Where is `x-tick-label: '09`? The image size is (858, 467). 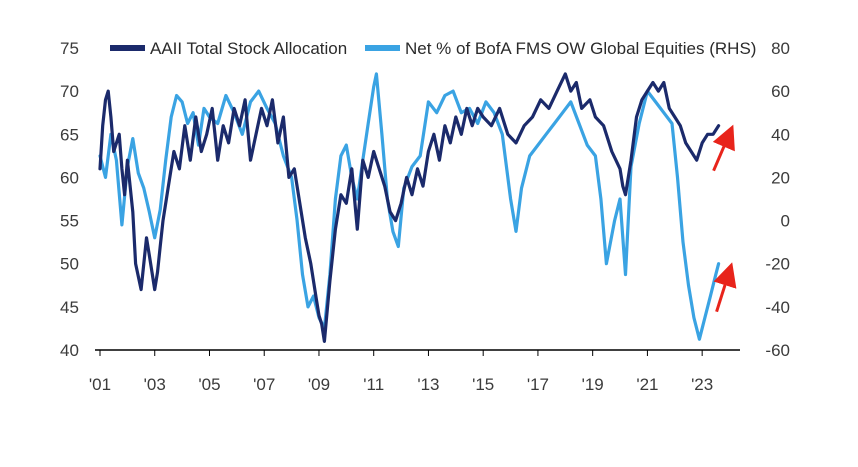 x-tick-label: '09 is located at coordinates (319, 384).